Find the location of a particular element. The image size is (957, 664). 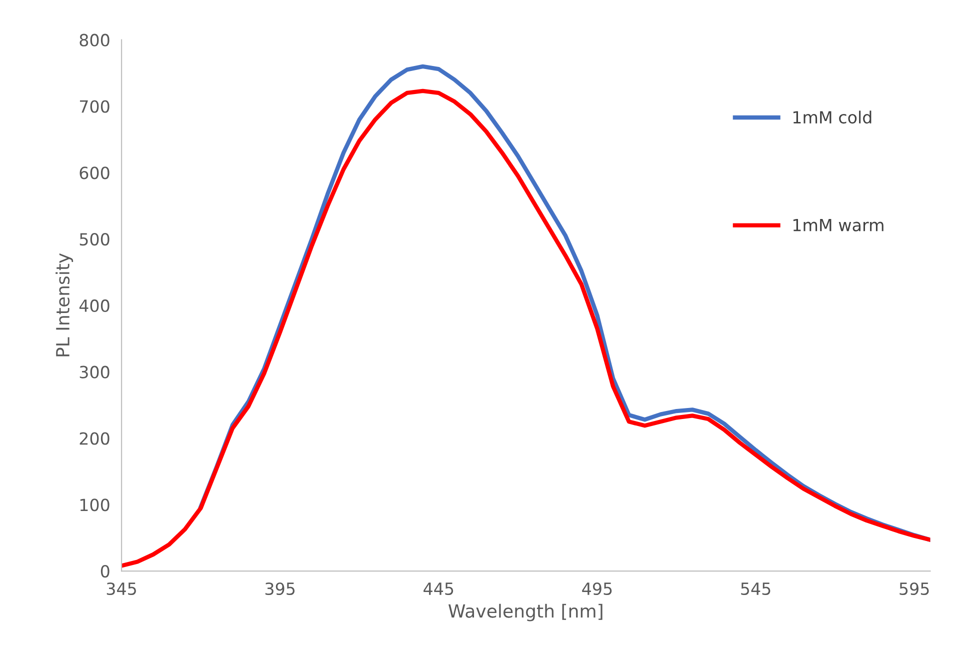

x-tick-label: 545 is located at coordinates (755, 589).